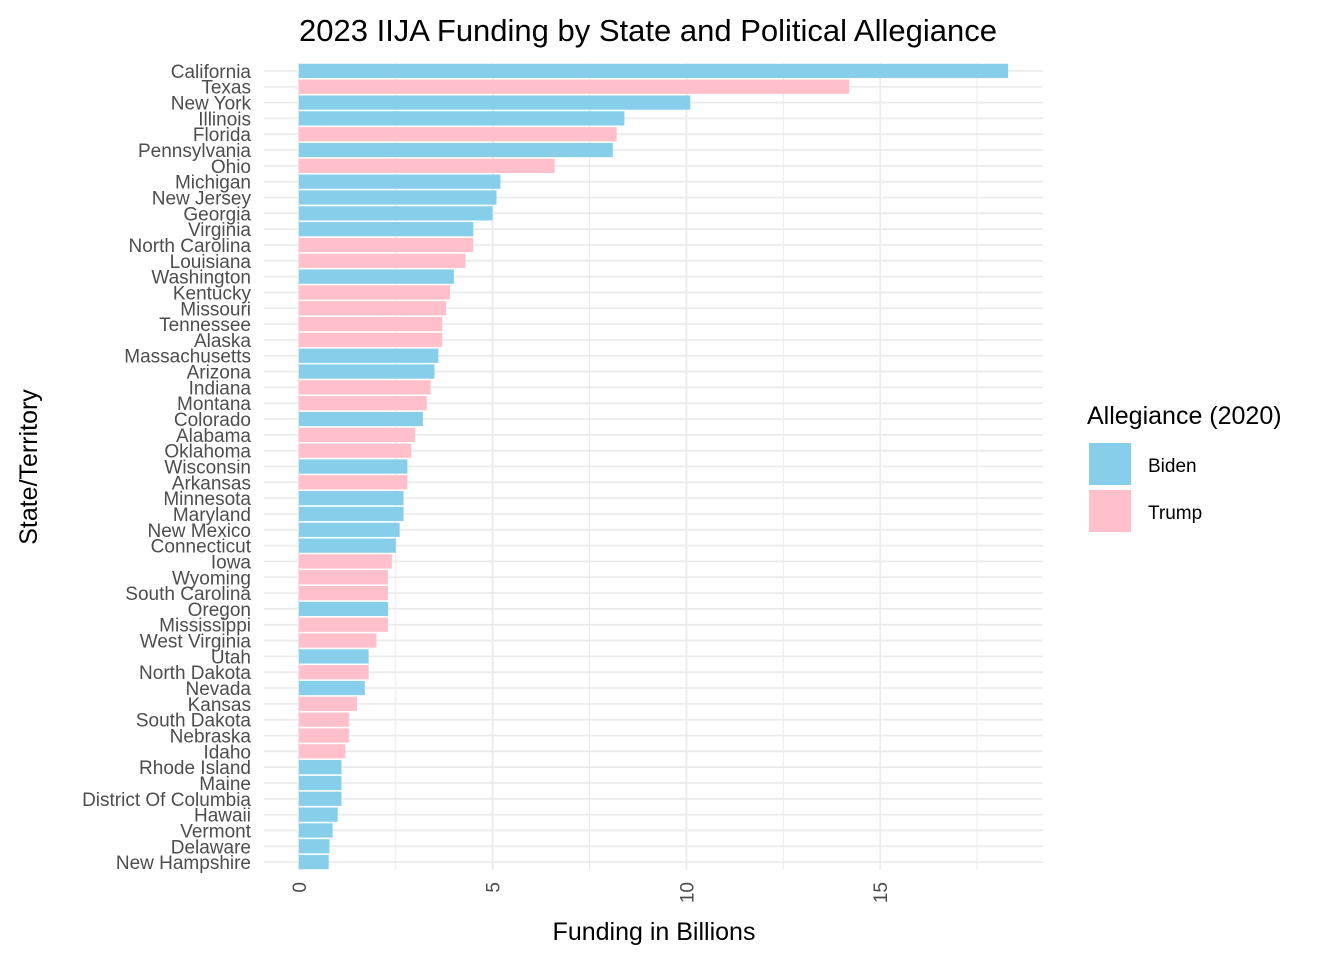  What do you see at coordinates (213, 436) in the screenshot?
I see `y-tick-label: Alabama` at bounding box center [213, 436].